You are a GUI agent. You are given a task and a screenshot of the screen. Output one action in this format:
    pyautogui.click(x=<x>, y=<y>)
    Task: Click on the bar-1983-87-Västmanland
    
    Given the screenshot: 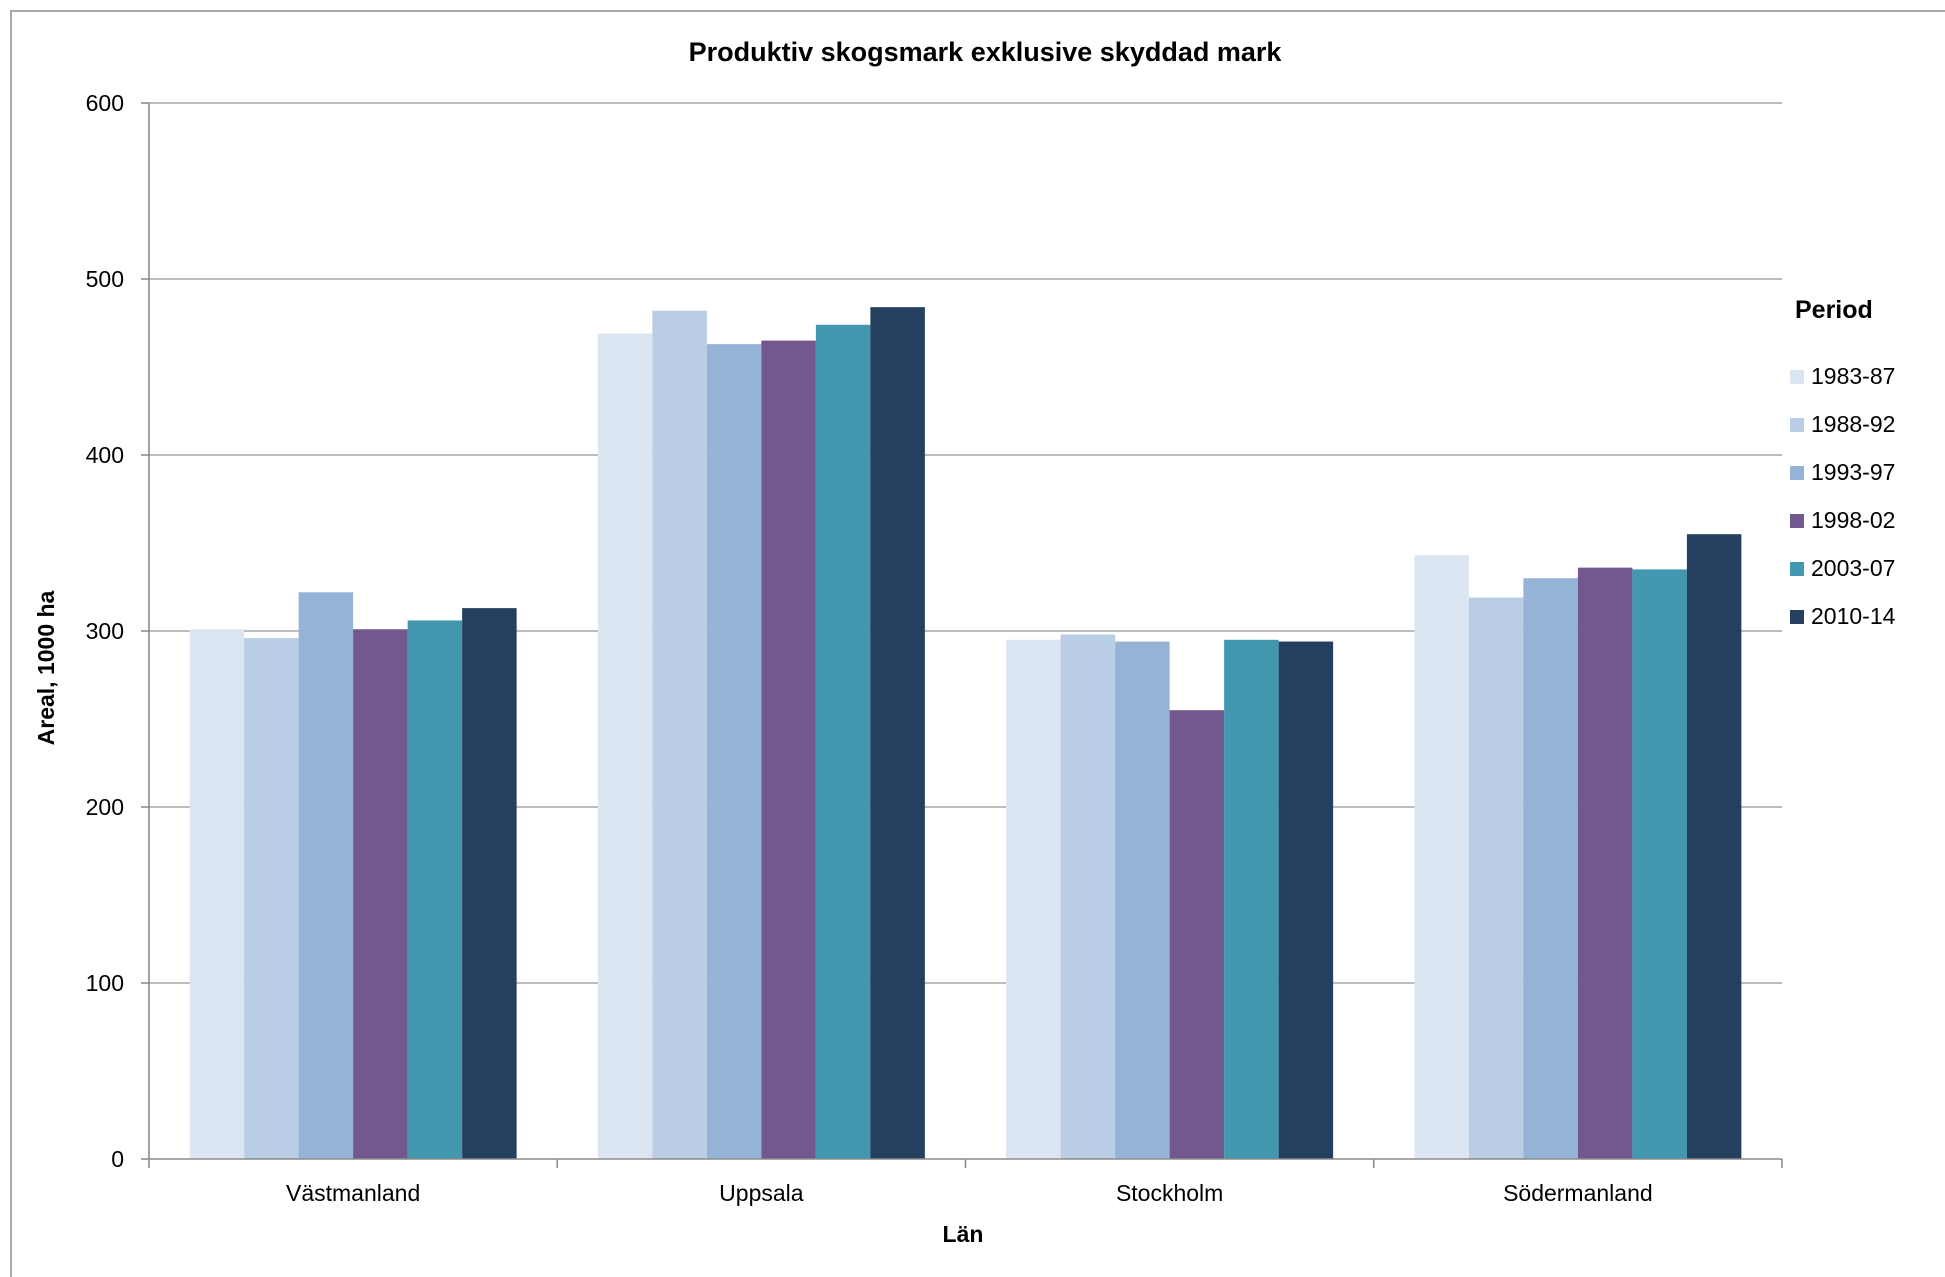 What is the action you would take?
    pyautogui.click(x=217, y=894)
    